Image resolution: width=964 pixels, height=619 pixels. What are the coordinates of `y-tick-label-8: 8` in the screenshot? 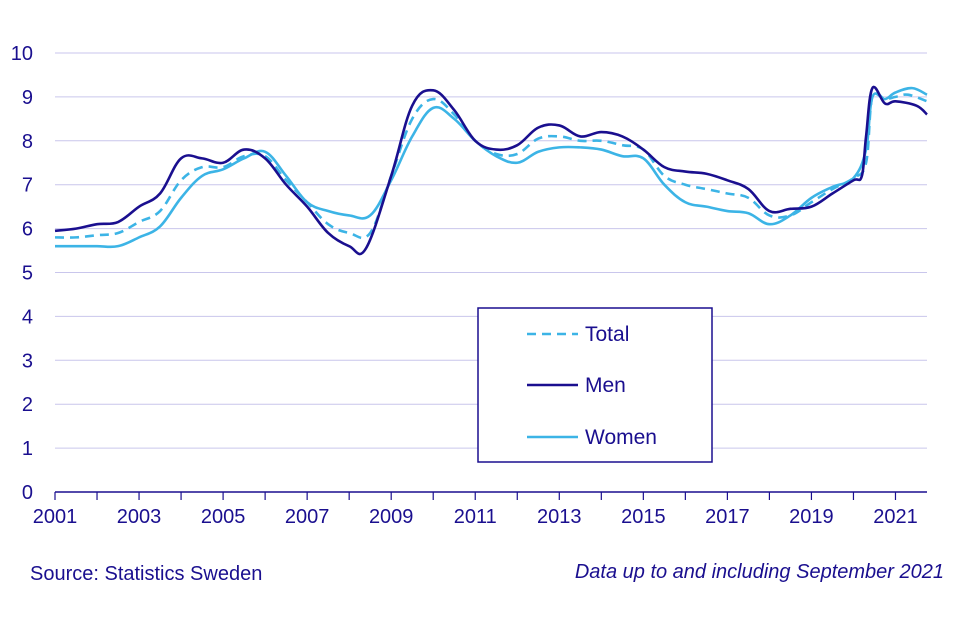 It's located at (27, 142).